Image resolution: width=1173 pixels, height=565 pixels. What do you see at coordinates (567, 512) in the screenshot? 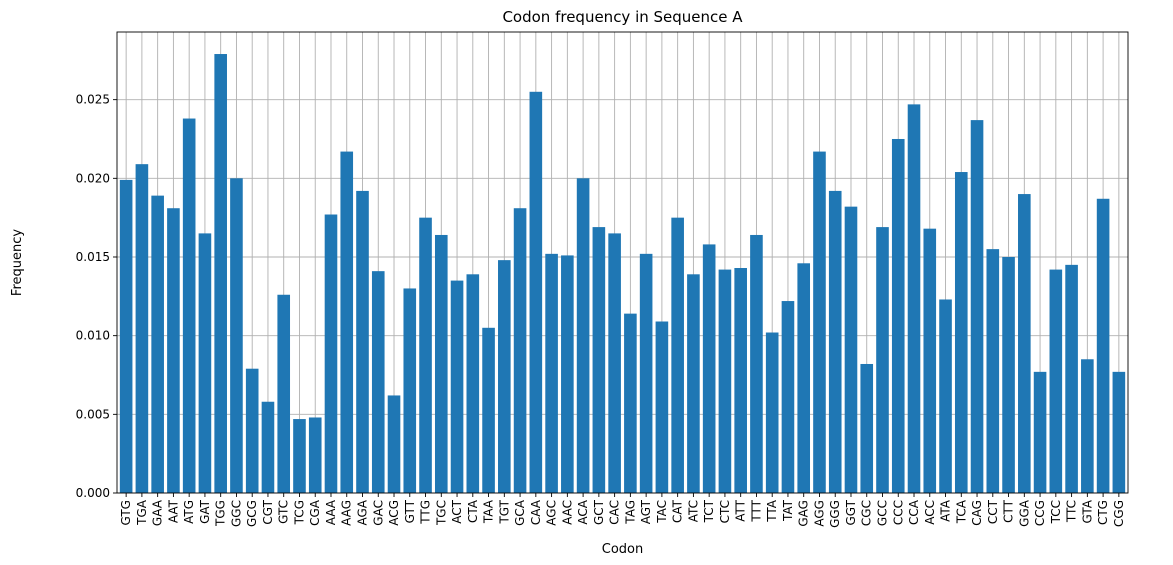
I see `x-tick-label: AAC` at bounding box center [567, 512].